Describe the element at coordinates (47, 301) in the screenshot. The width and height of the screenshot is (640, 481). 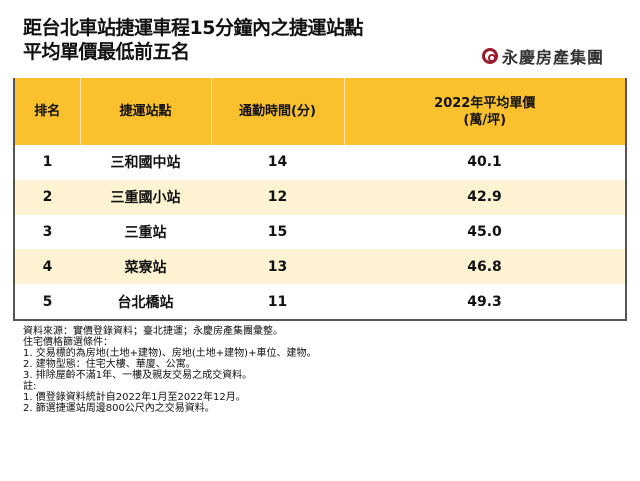
I see `cell-rank: 5` at that location.